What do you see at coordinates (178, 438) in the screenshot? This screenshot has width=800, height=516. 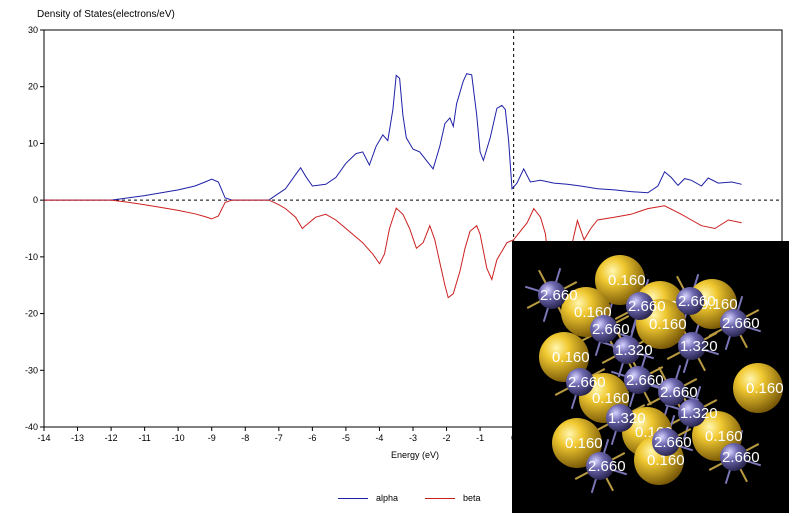 I see `x-tick-label: -10` at bounding box center [178, 438].